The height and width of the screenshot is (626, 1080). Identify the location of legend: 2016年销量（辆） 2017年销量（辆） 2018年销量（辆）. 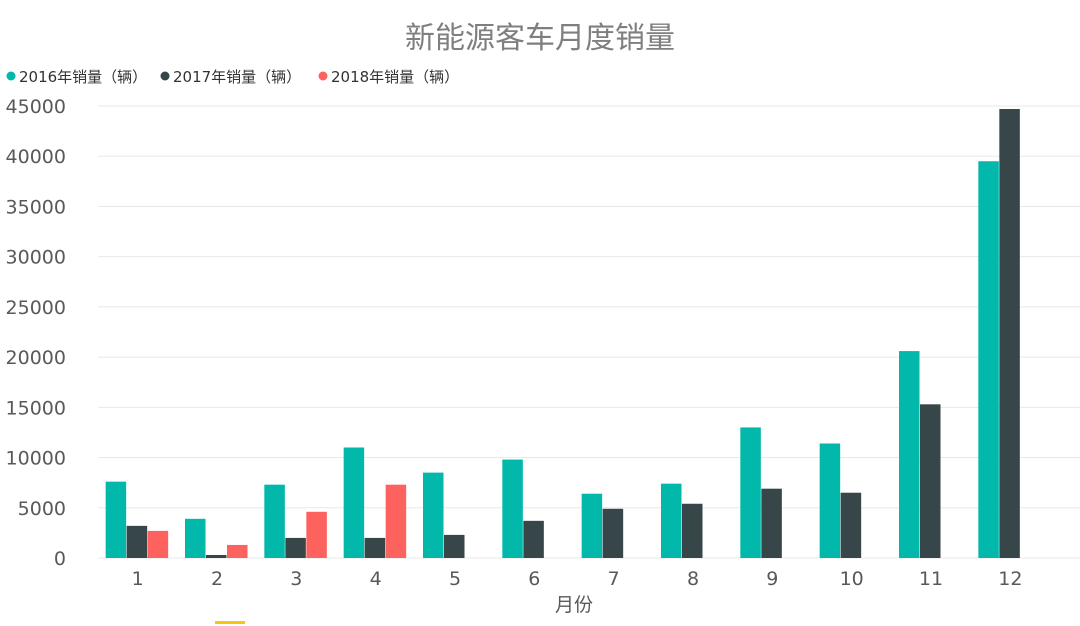
(233, 77).